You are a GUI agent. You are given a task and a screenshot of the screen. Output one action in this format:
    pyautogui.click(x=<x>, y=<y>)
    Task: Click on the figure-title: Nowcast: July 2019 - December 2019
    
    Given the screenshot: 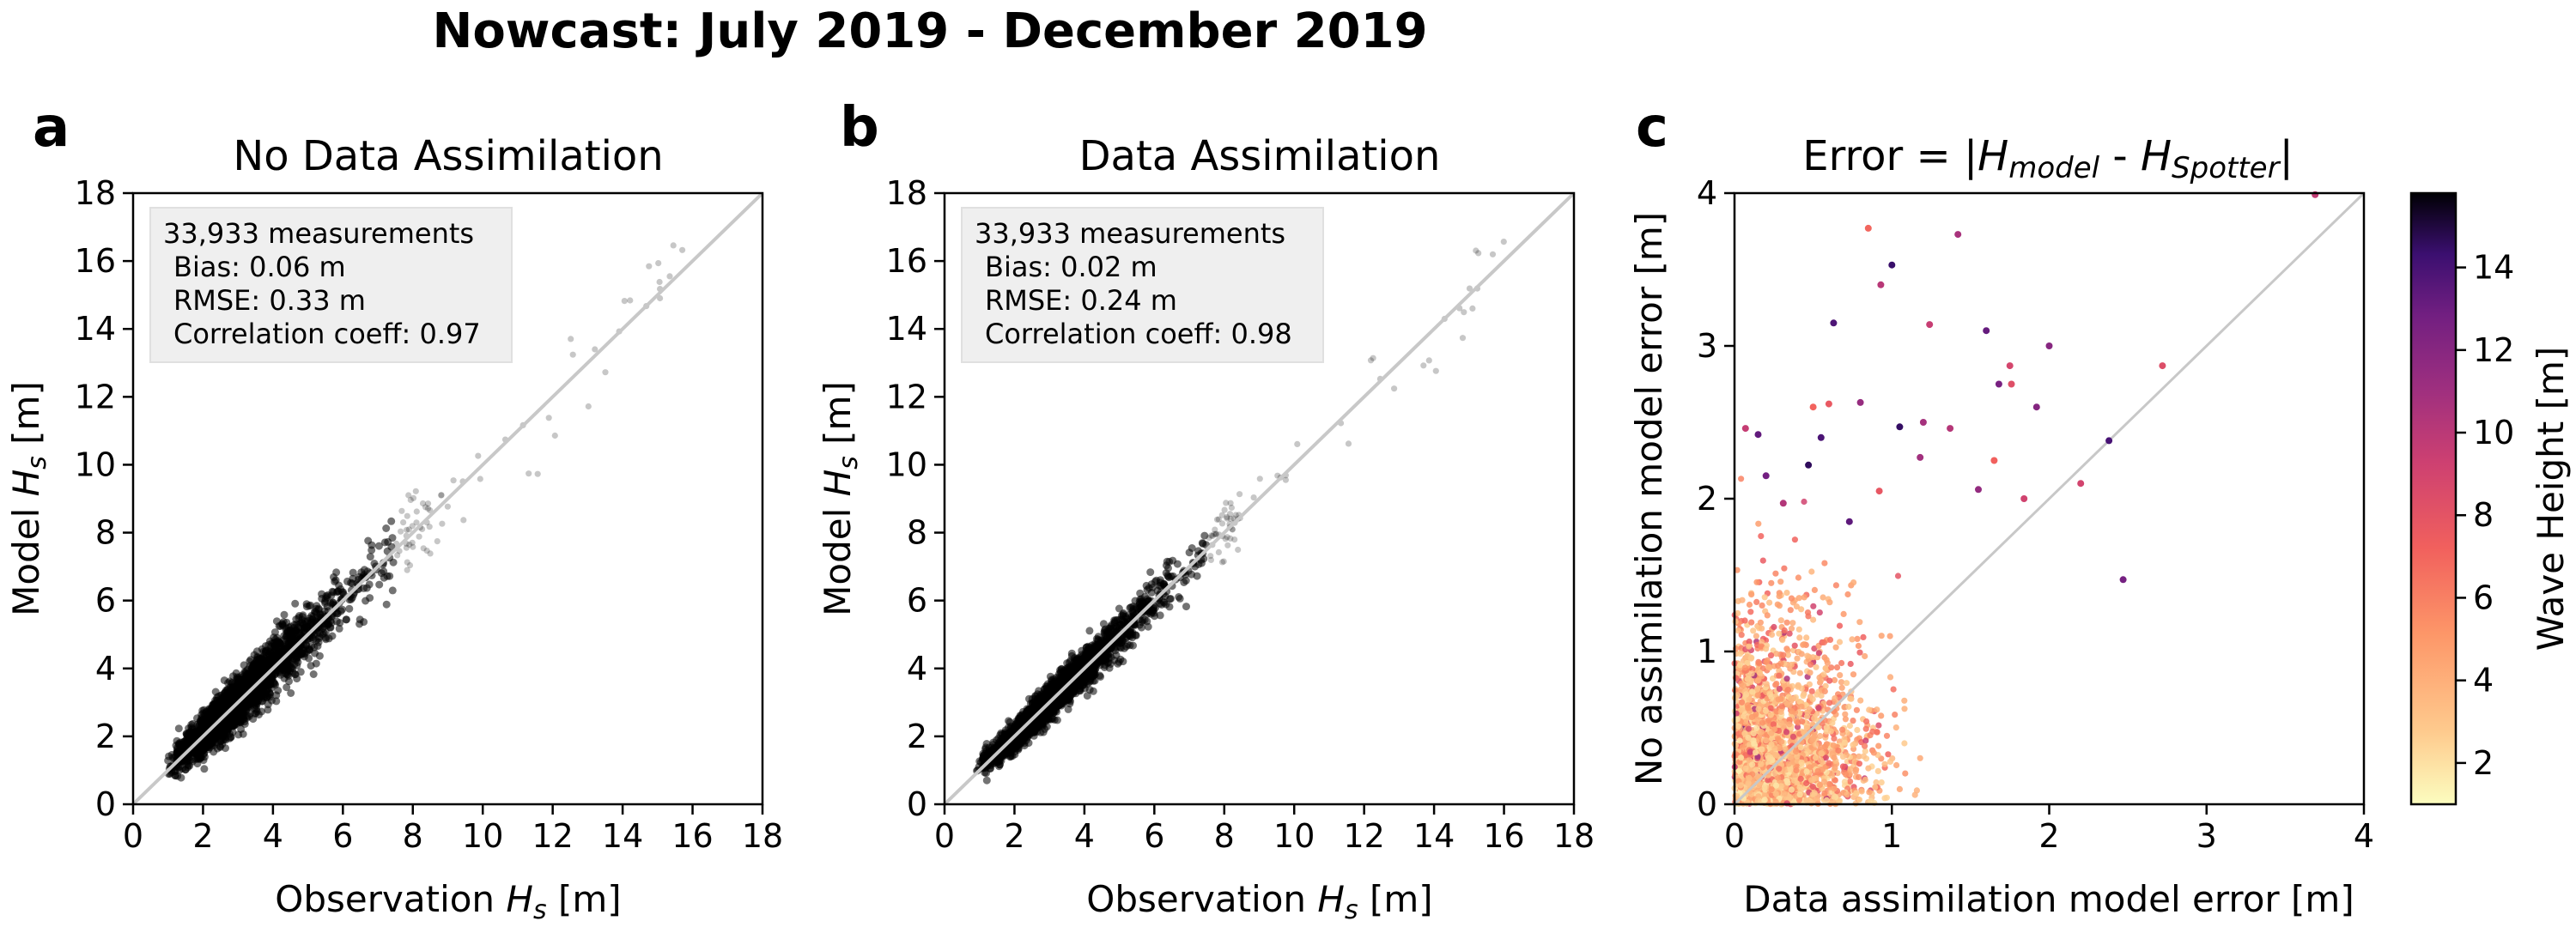 What is the action you would take?
    pyautogui.click(x=929, y=31)
    